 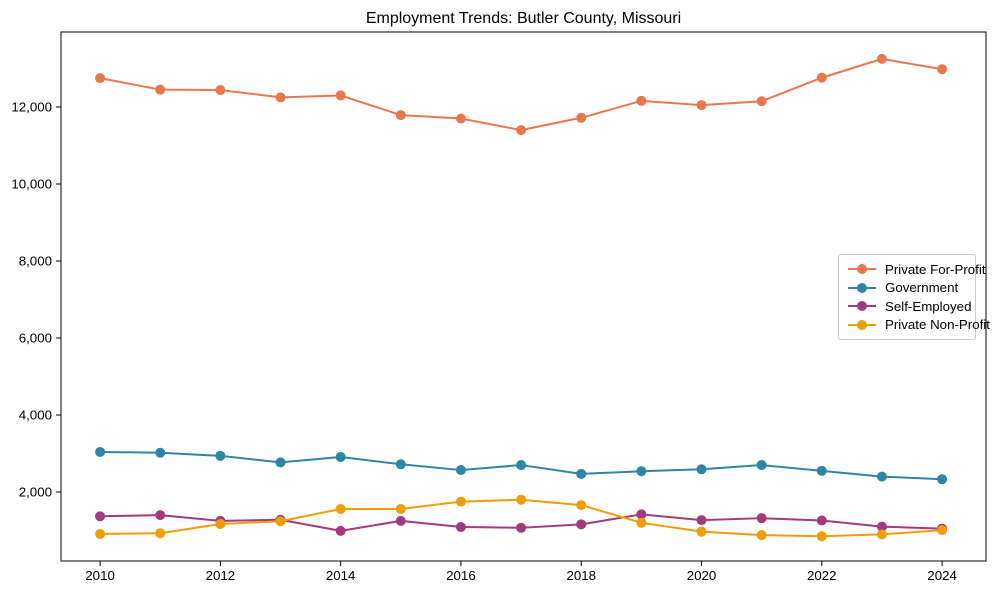 What do you see at coordinates (822, 575) in the screenshot?
I see `x-tick-label: 2022` at bounding box center [822, 575].